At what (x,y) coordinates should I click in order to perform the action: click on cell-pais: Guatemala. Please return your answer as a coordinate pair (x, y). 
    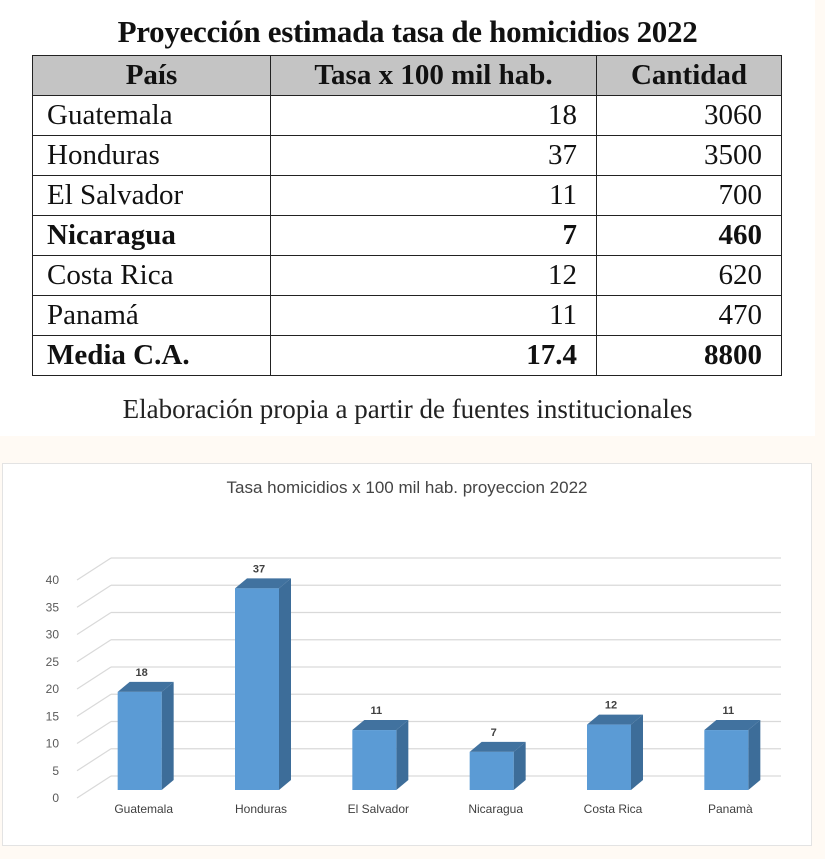
    Looking at the image, I should click on (151, 115).